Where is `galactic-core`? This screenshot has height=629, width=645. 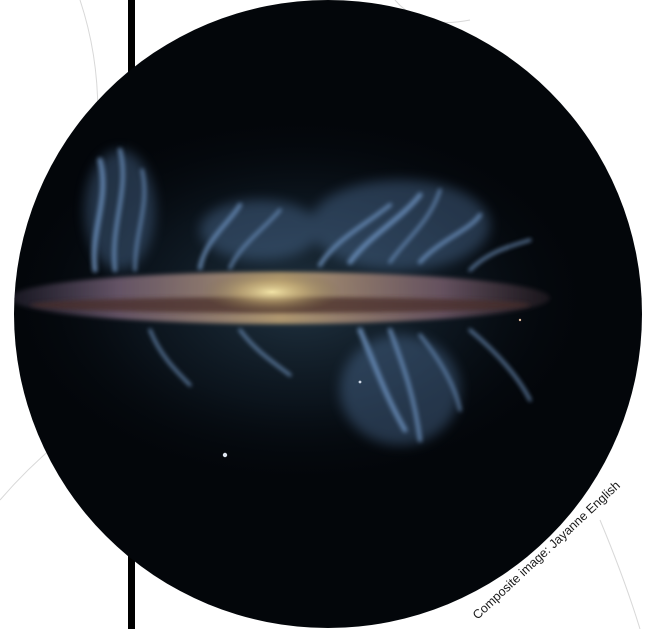 galactic-core is located at coordinates (272, 292).